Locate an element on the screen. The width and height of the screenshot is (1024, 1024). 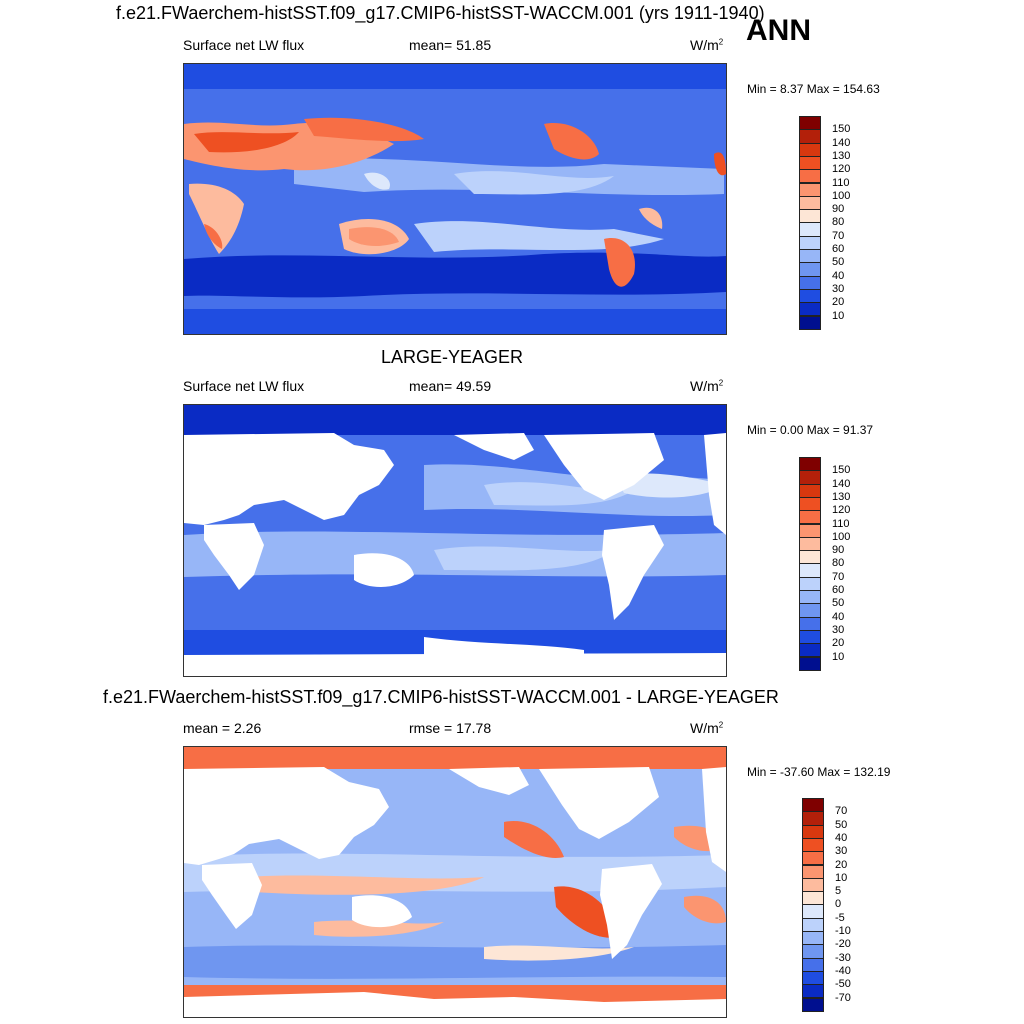
panel1-minmax: Min = 8.37 Max = 154.63 is located at coordinates (813, 89).